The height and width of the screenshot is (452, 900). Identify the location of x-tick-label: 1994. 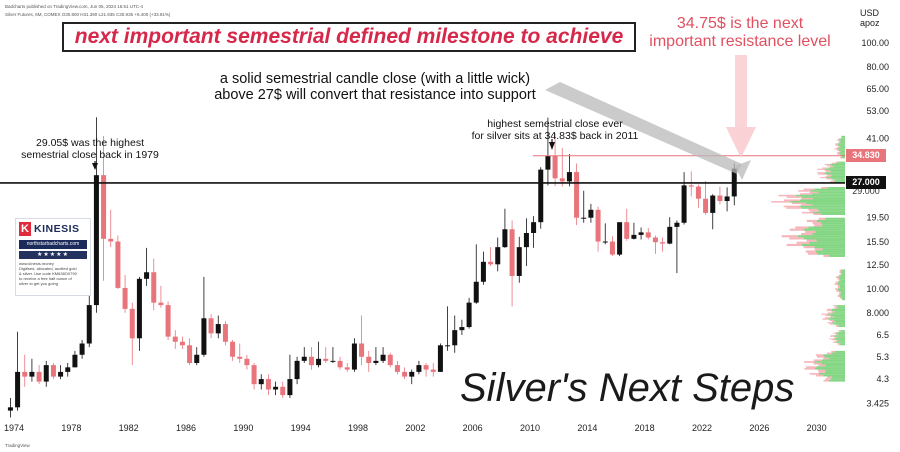
(301, 428).